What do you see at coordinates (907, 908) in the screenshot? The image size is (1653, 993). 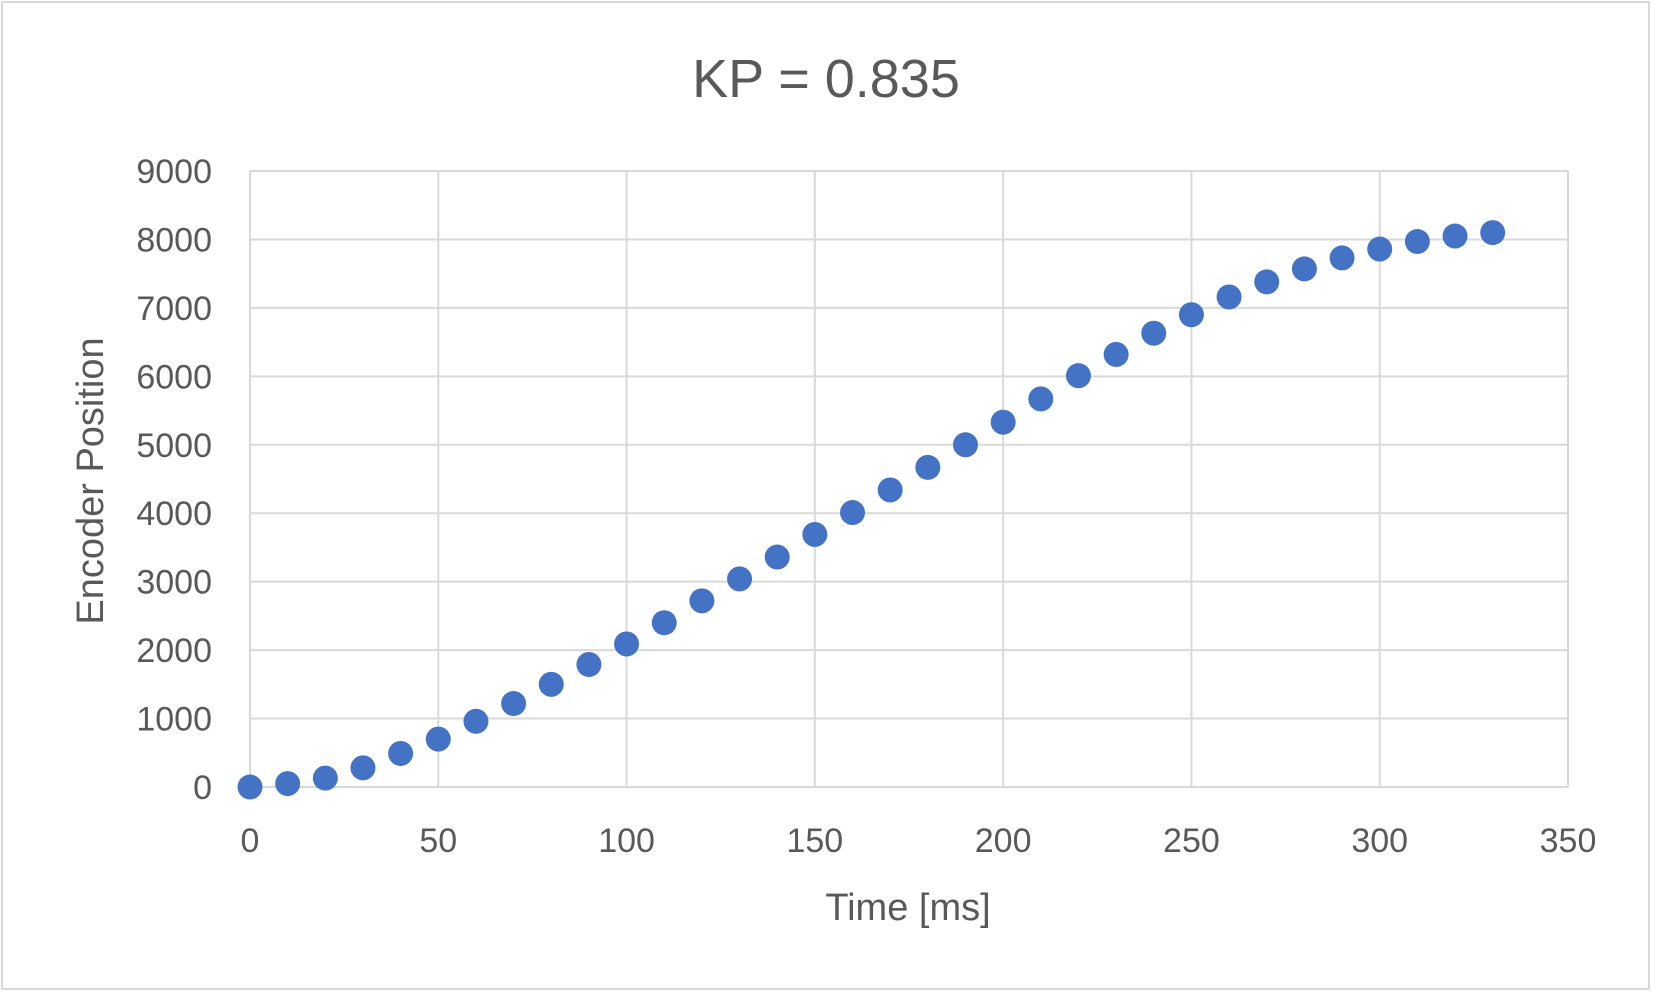 I see `x-axis-label: Time [ms]` at bounding box center [907, 908].